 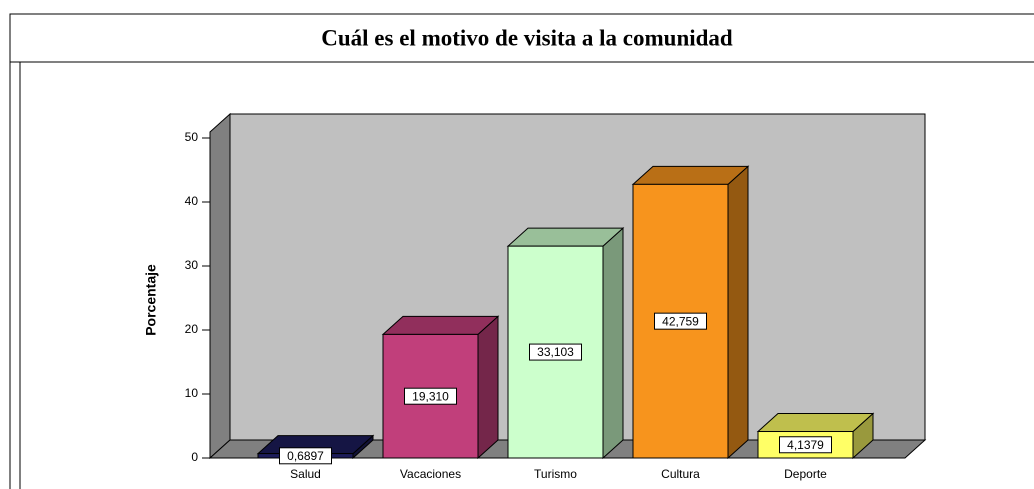 What do you see at coordinates (680, 474) in the screenshot?
I see `x-tick-label: Cultura` at bounding box center [680, 474].